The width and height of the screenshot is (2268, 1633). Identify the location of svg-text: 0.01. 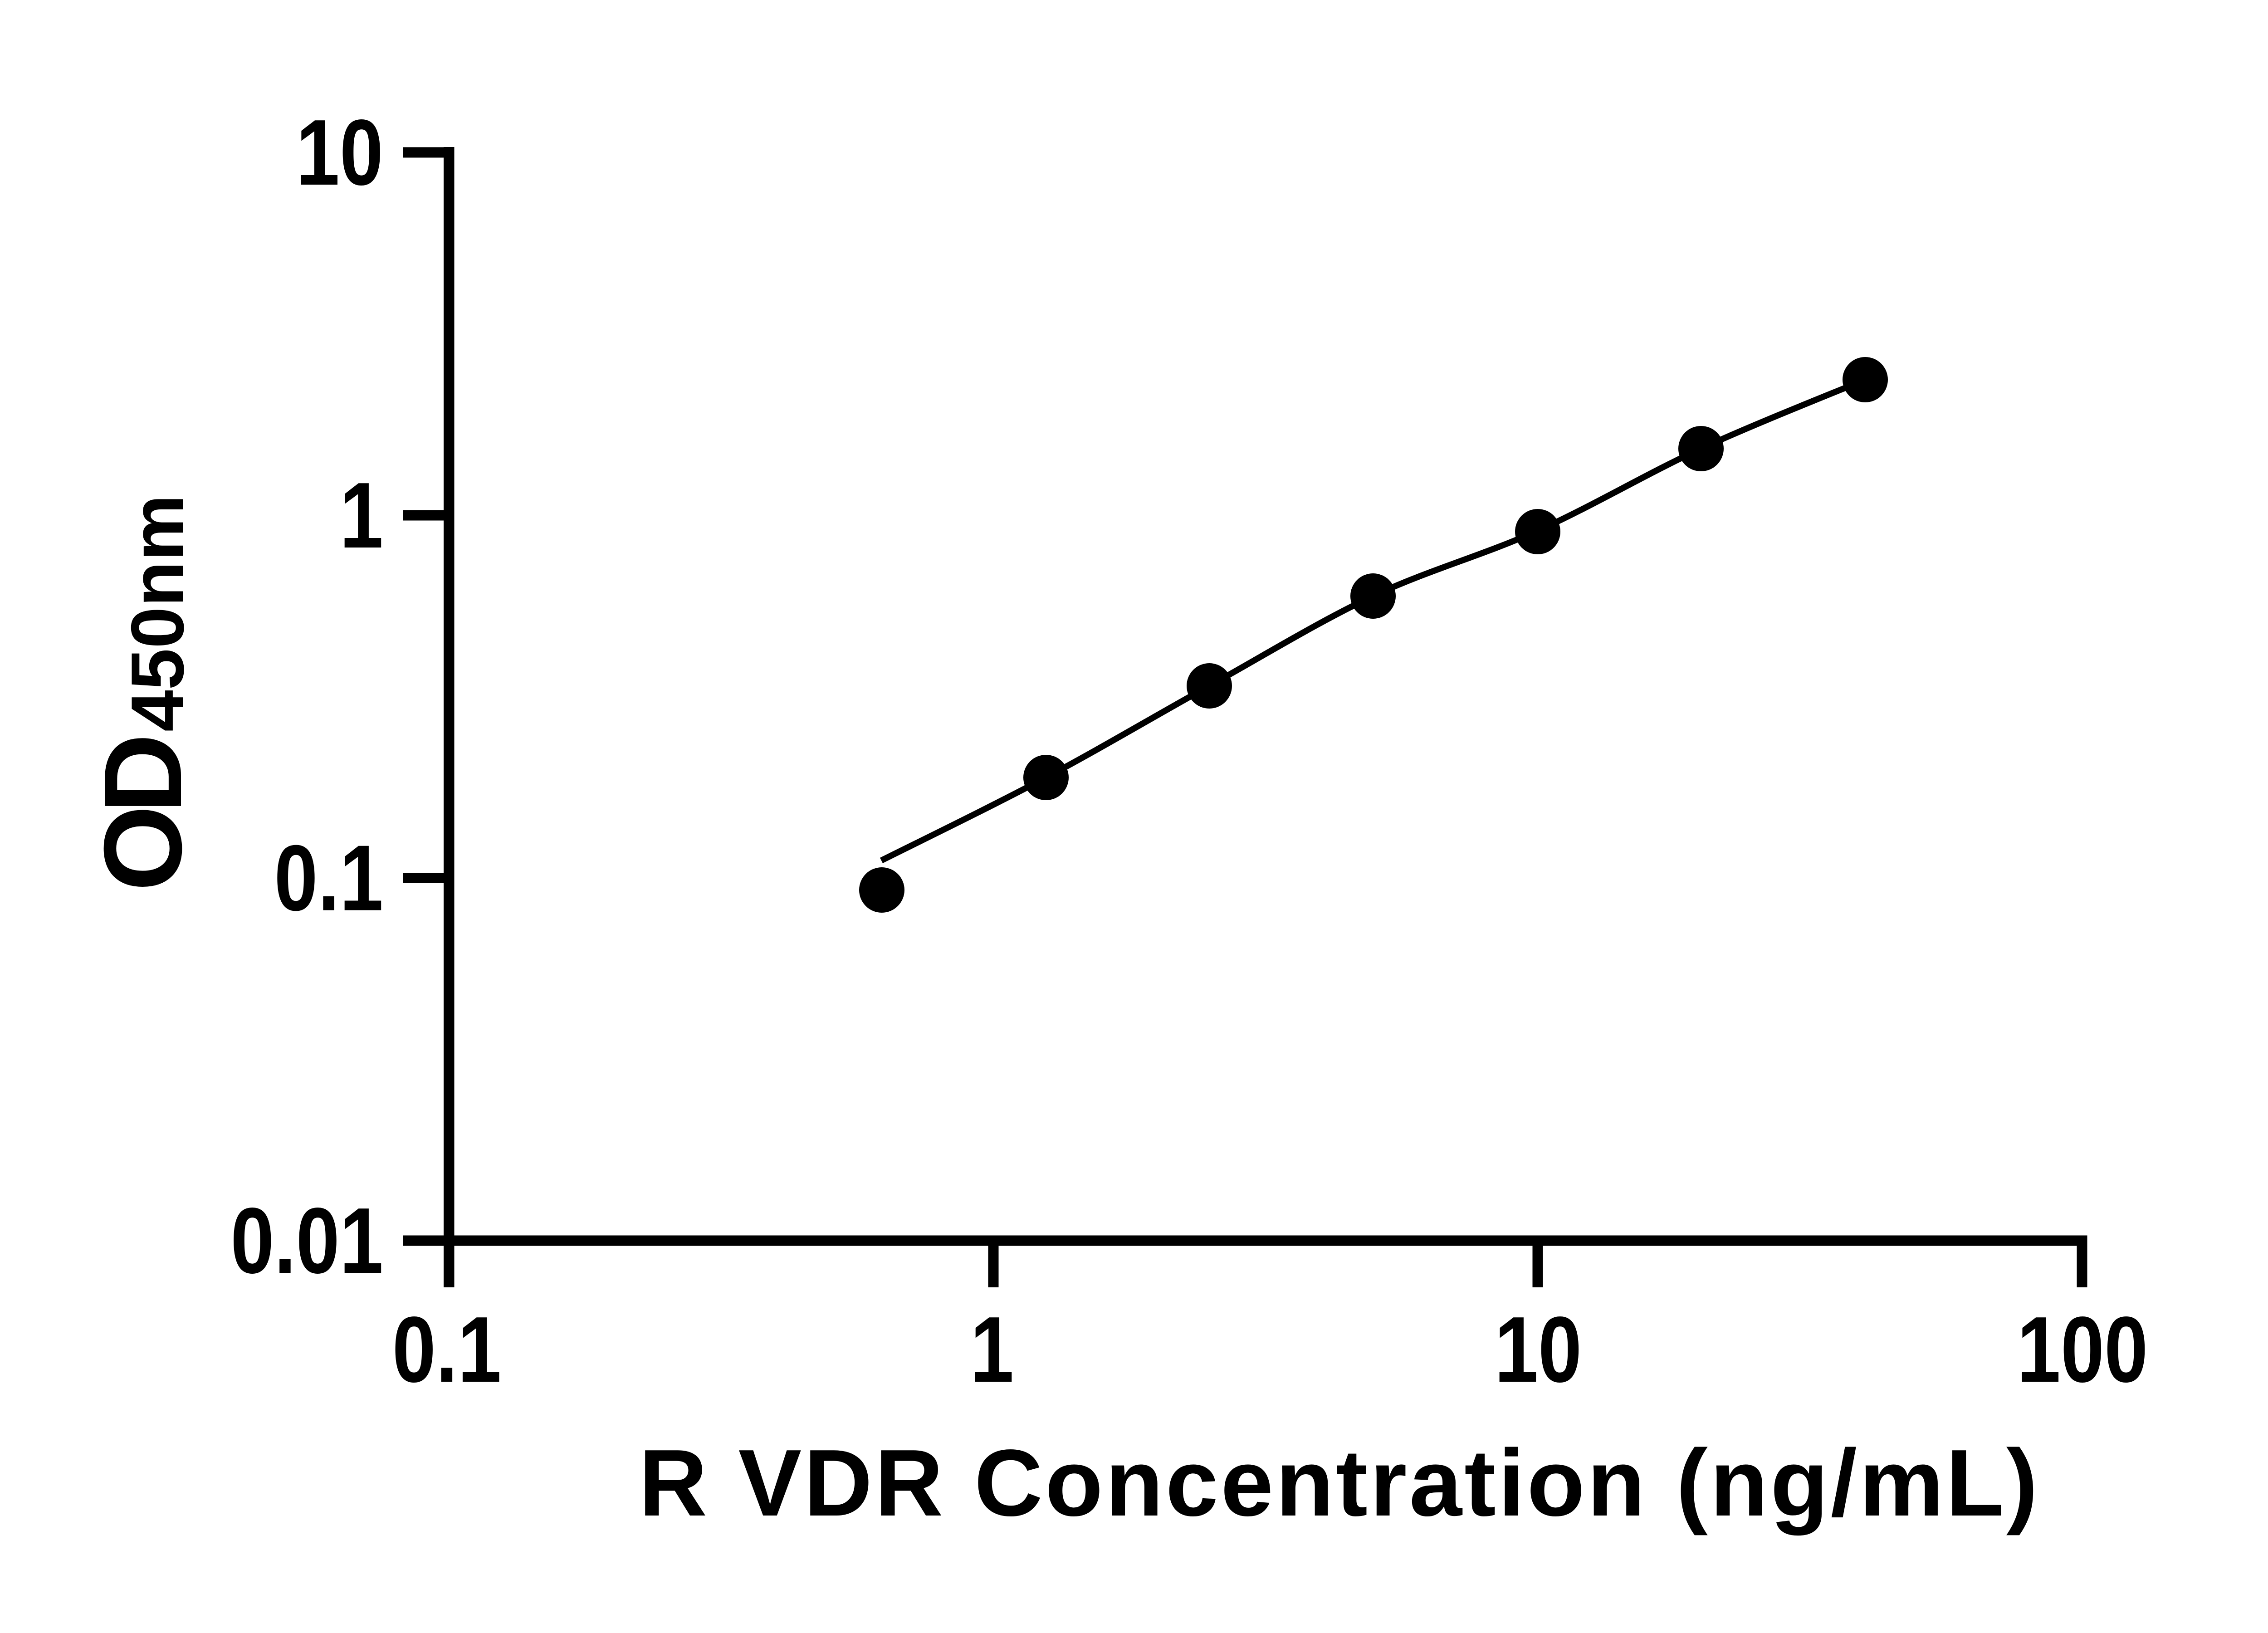
(306, 1241).